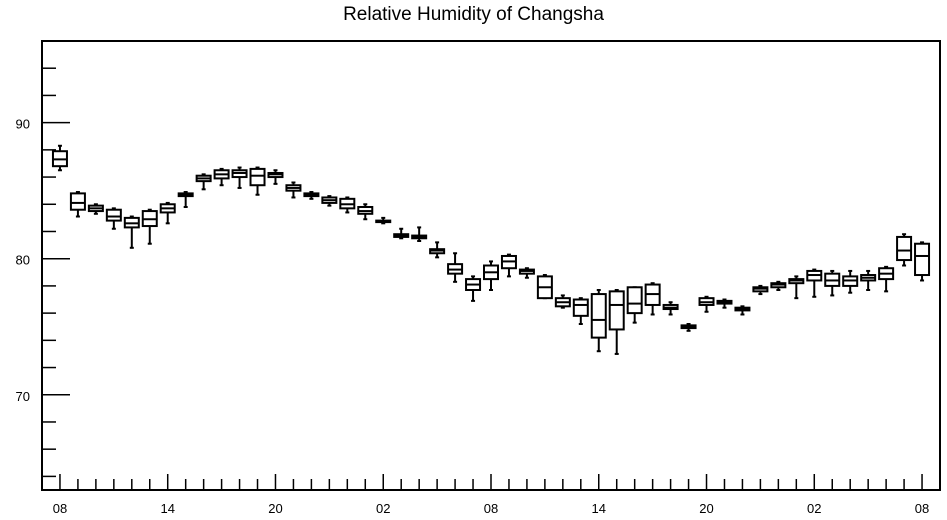  Describe the element at coordinates (491, 495) in the screenshot. I see `x-axis: 08 14 20 02 08 14 20 02 08` at that location.